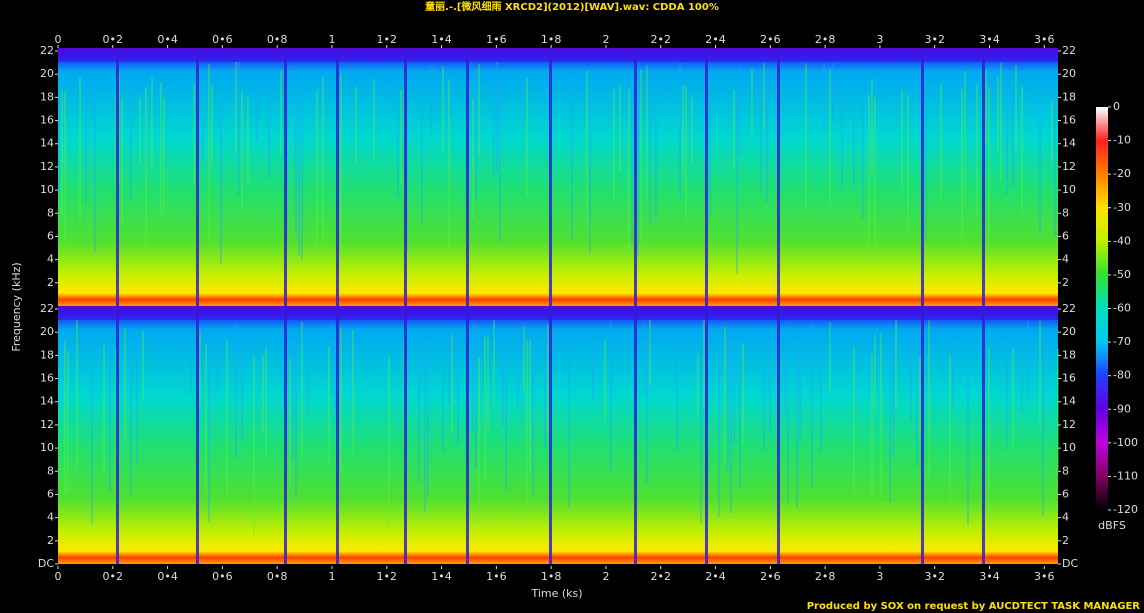  I want to click on y-tick-label: 16, so click(47, 378).